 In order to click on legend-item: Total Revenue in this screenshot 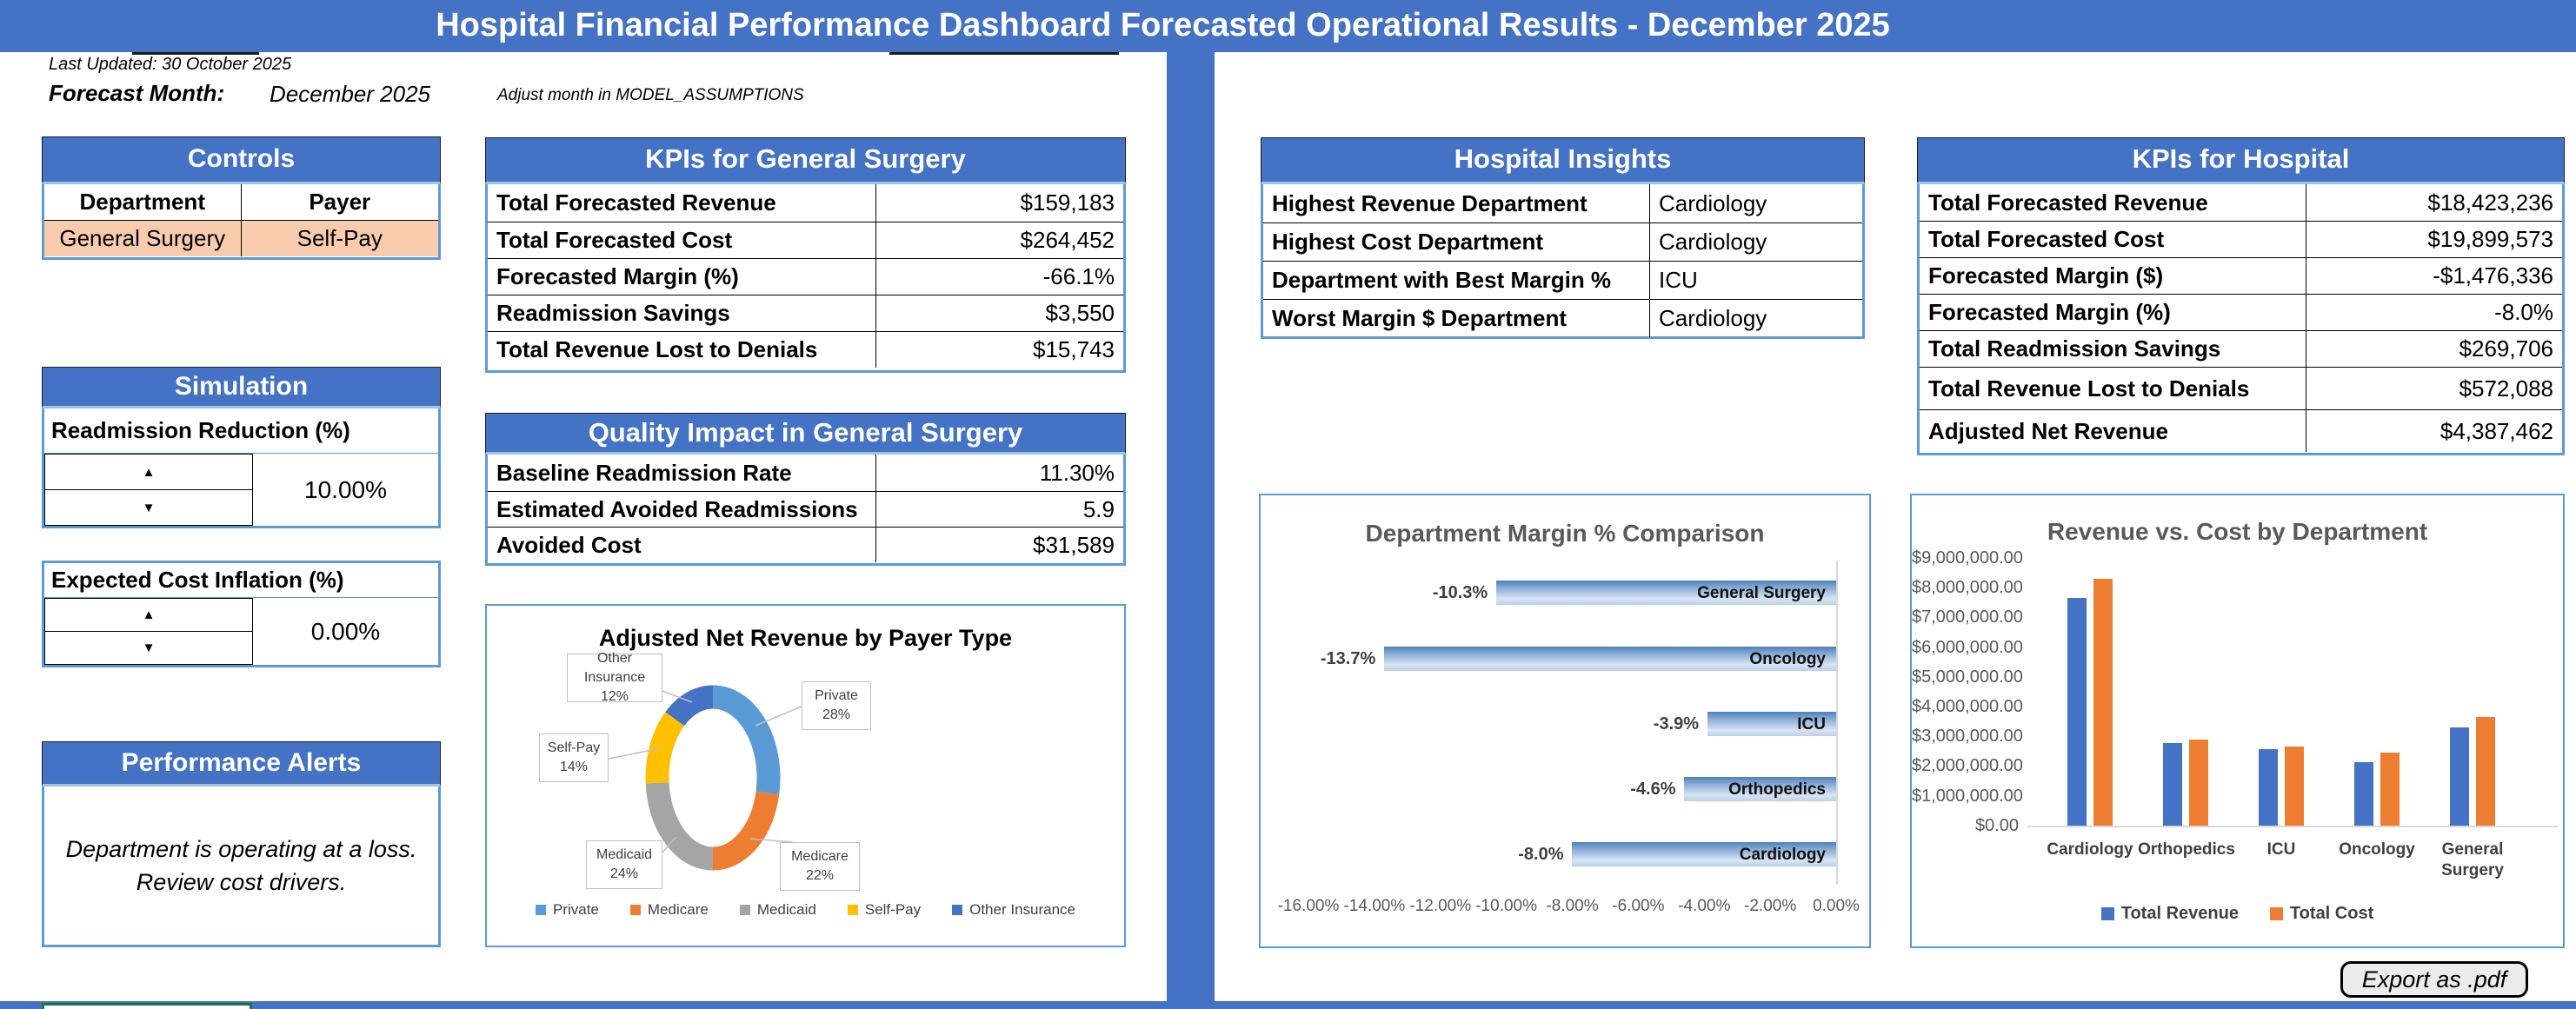, I will do `click(2169, 914)`.